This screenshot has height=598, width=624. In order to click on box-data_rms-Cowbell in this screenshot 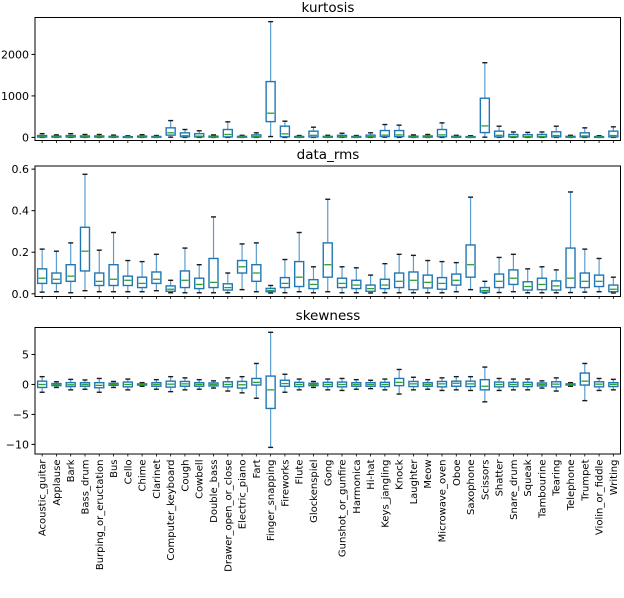, I will do `click(199, 279)`.